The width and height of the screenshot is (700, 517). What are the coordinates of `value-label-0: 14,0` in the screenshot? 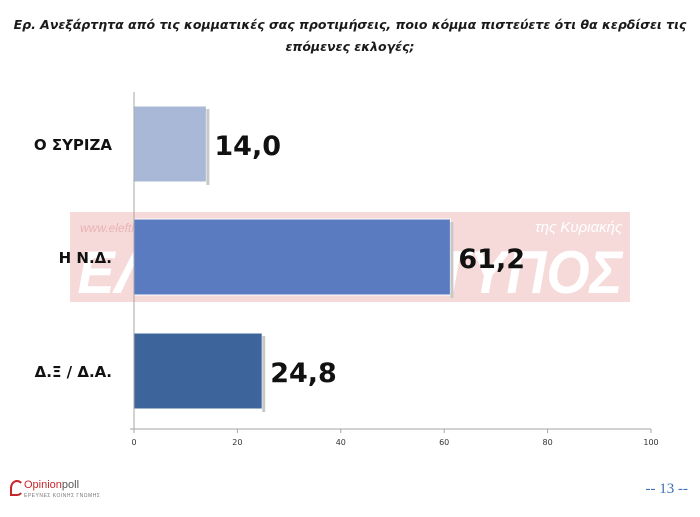 It's located at (247, 146).